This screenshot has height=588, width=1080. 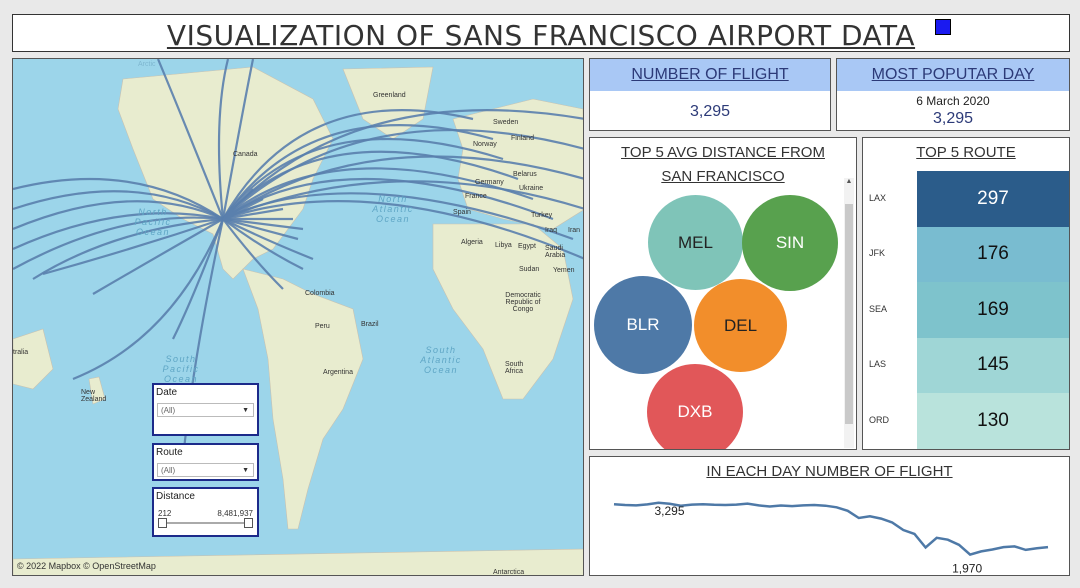 I want to click on date-select: (All) ▼, so click(x=205, y=410).